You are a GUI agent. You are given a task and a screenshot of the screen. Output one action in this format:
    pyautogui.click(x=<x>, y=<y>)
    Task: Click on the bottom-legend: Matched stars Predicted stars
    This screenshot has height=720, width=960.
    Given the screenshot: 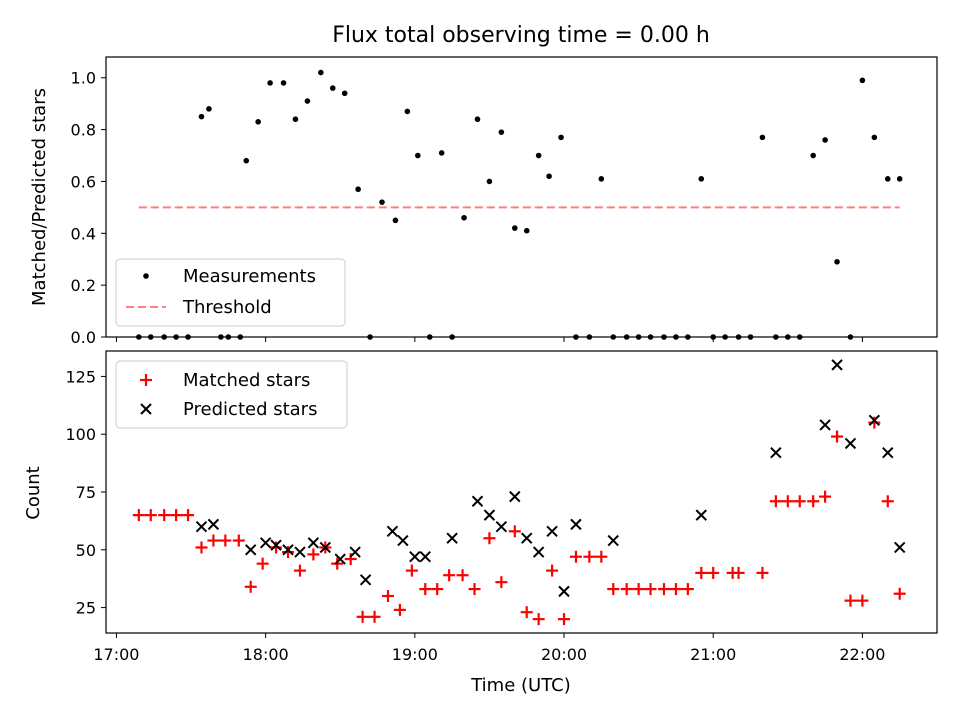 What is the action you would take?
    pyautogui.click(x=231, y=394)
    